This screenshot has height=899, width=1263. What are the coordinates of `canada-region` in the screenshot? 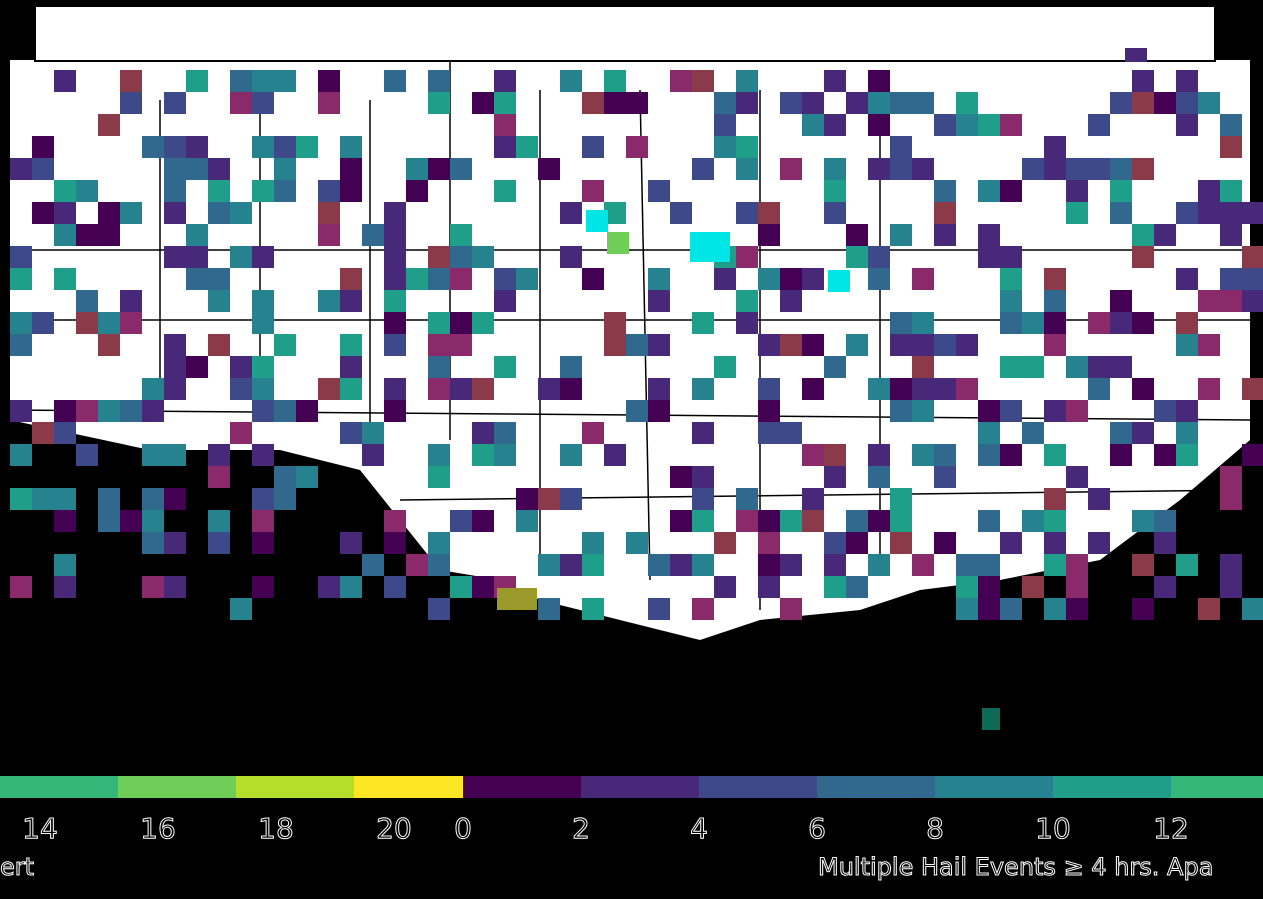 It's located at (625, 33).